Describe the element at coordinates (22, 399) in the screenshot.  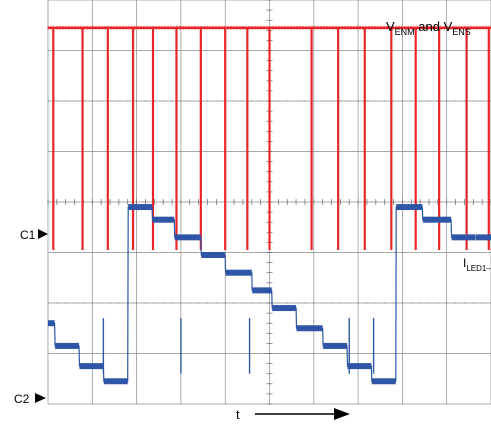
I see `channel-marker-c2: C2` at that location.